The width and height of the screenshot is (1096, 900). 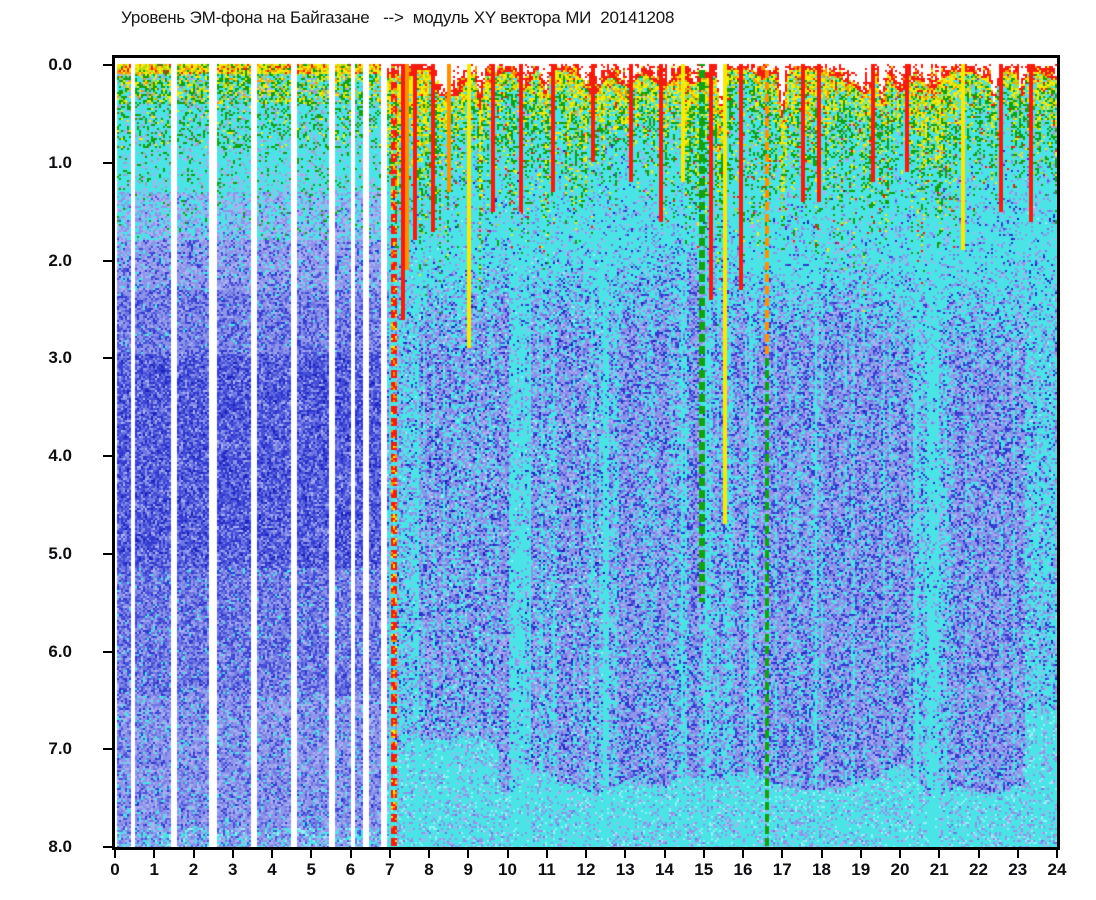 What do you see at coordinates (861, 869) in the screenshot?
I see `x-tick-label: 19` at bounding box center [861, 869].